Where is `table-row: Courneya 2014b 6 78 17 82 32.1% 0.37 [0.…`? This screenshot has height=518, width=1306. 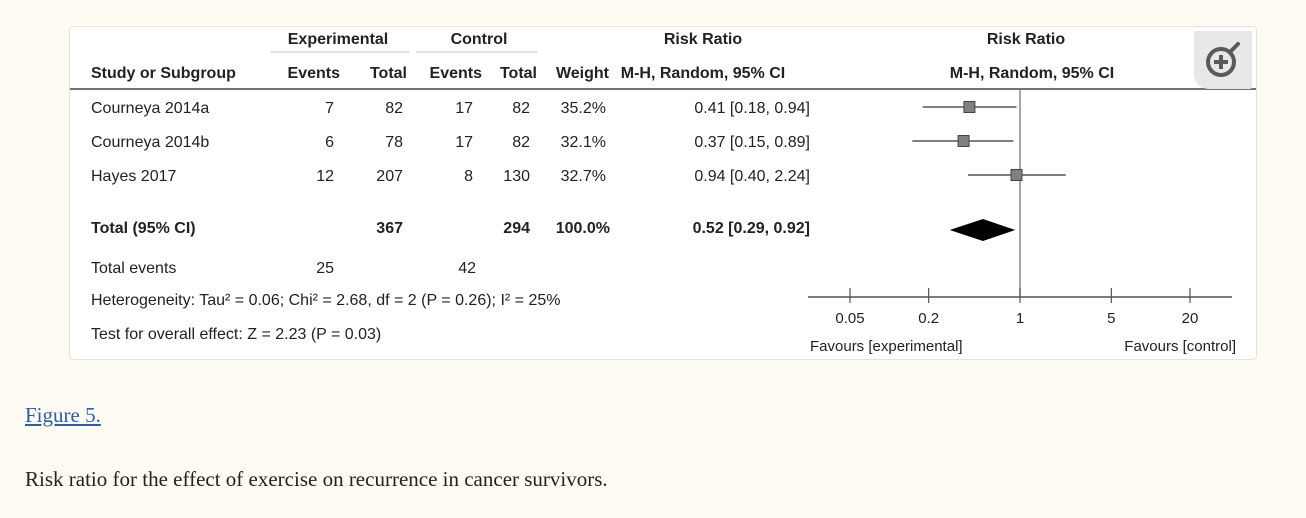
table-row: Courneya 2014b 6 78 17 82 32.1% 0.37 [0.… is located at coordinates (450, 142).